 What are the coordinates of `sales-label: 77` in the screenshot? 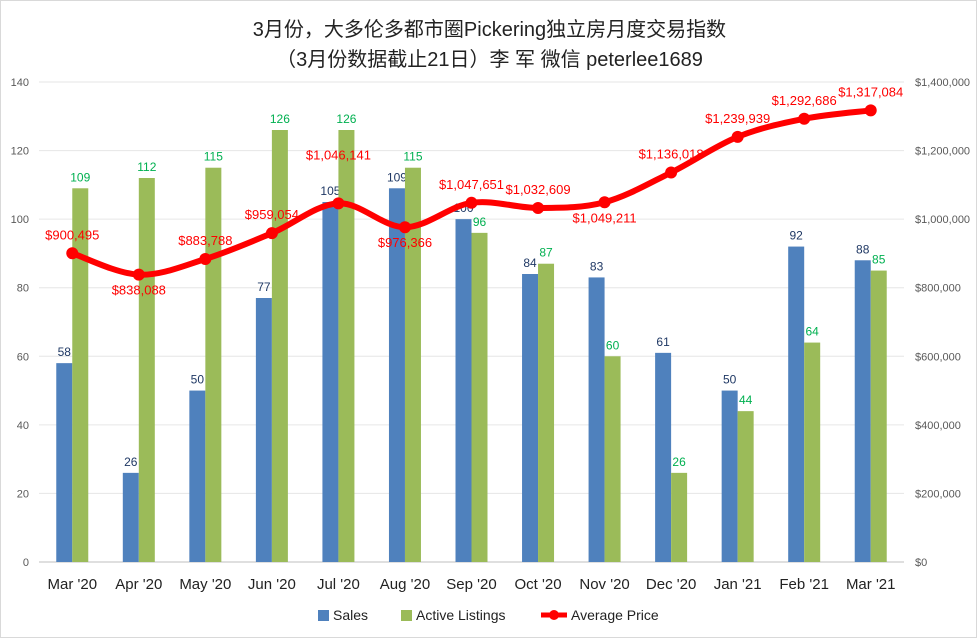 It's located at (264, 287).